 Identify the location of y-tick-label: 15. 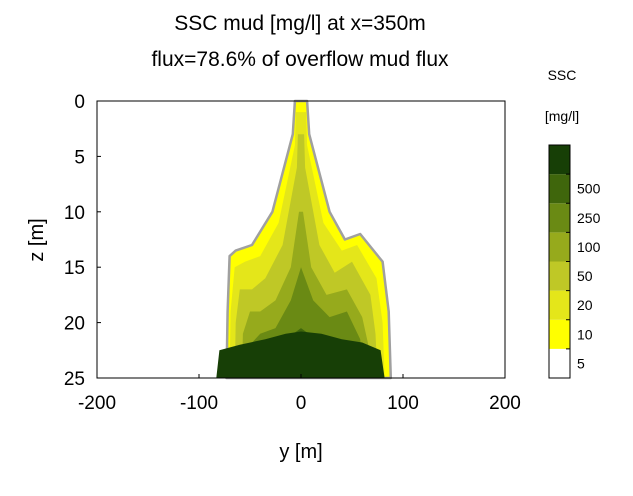
(74, 268).